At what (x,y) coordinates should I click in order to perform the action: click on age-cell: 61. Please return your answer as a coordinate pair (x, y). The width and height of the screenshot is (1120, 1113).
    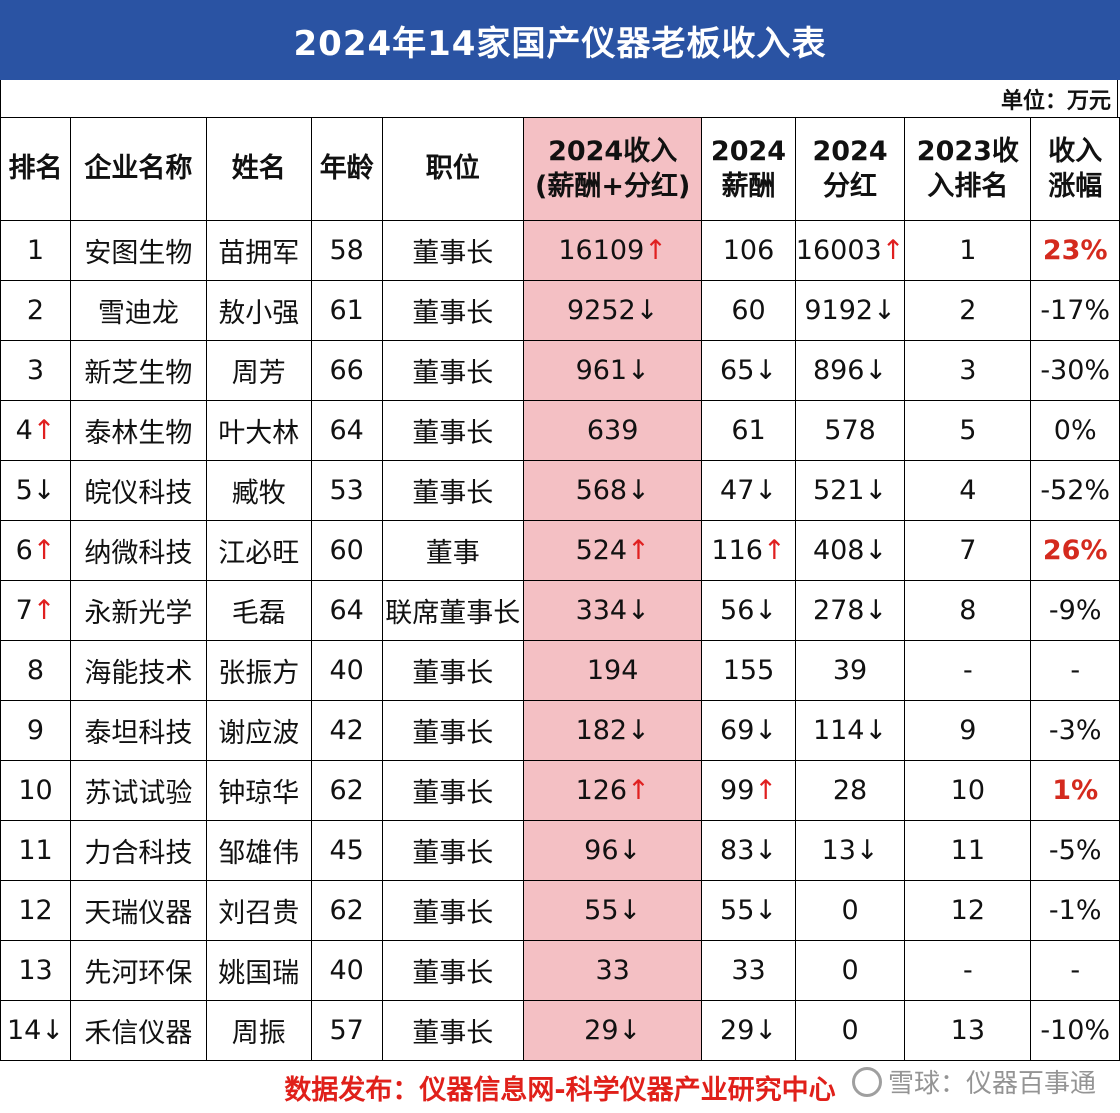
    Looking at the image, I should click on (346, 310).